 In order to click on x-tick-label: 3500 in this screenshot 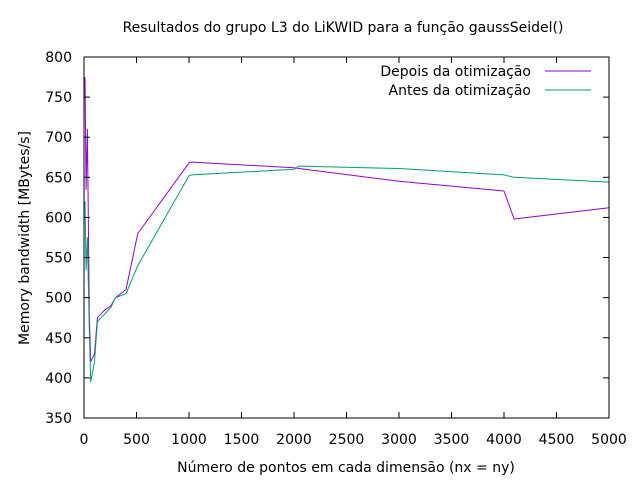, I will do `click(452, 440)`.